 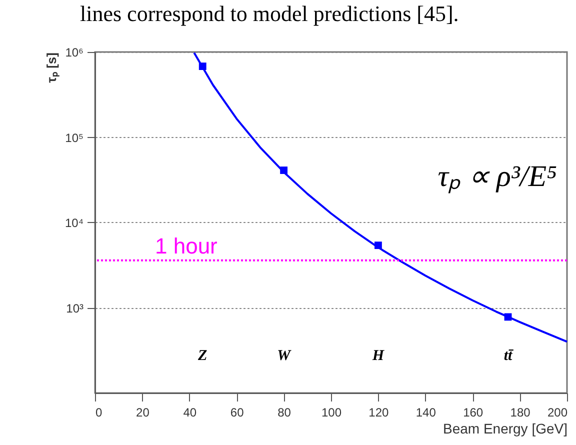 I want to click on x-tick-label: 120, so click(x=379, y=413).